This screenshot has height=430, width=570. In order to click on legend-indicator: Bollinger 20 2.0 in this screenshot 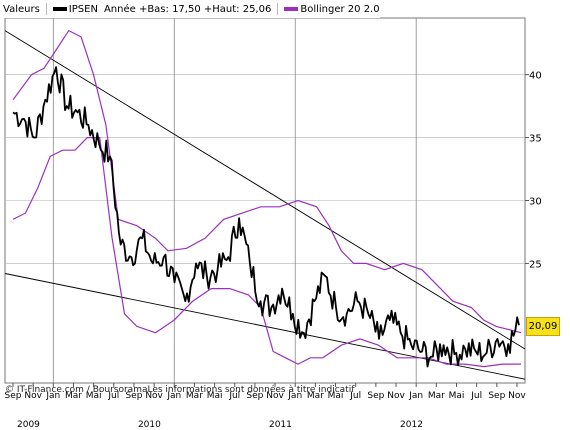, I will do `click(332, 9)`.